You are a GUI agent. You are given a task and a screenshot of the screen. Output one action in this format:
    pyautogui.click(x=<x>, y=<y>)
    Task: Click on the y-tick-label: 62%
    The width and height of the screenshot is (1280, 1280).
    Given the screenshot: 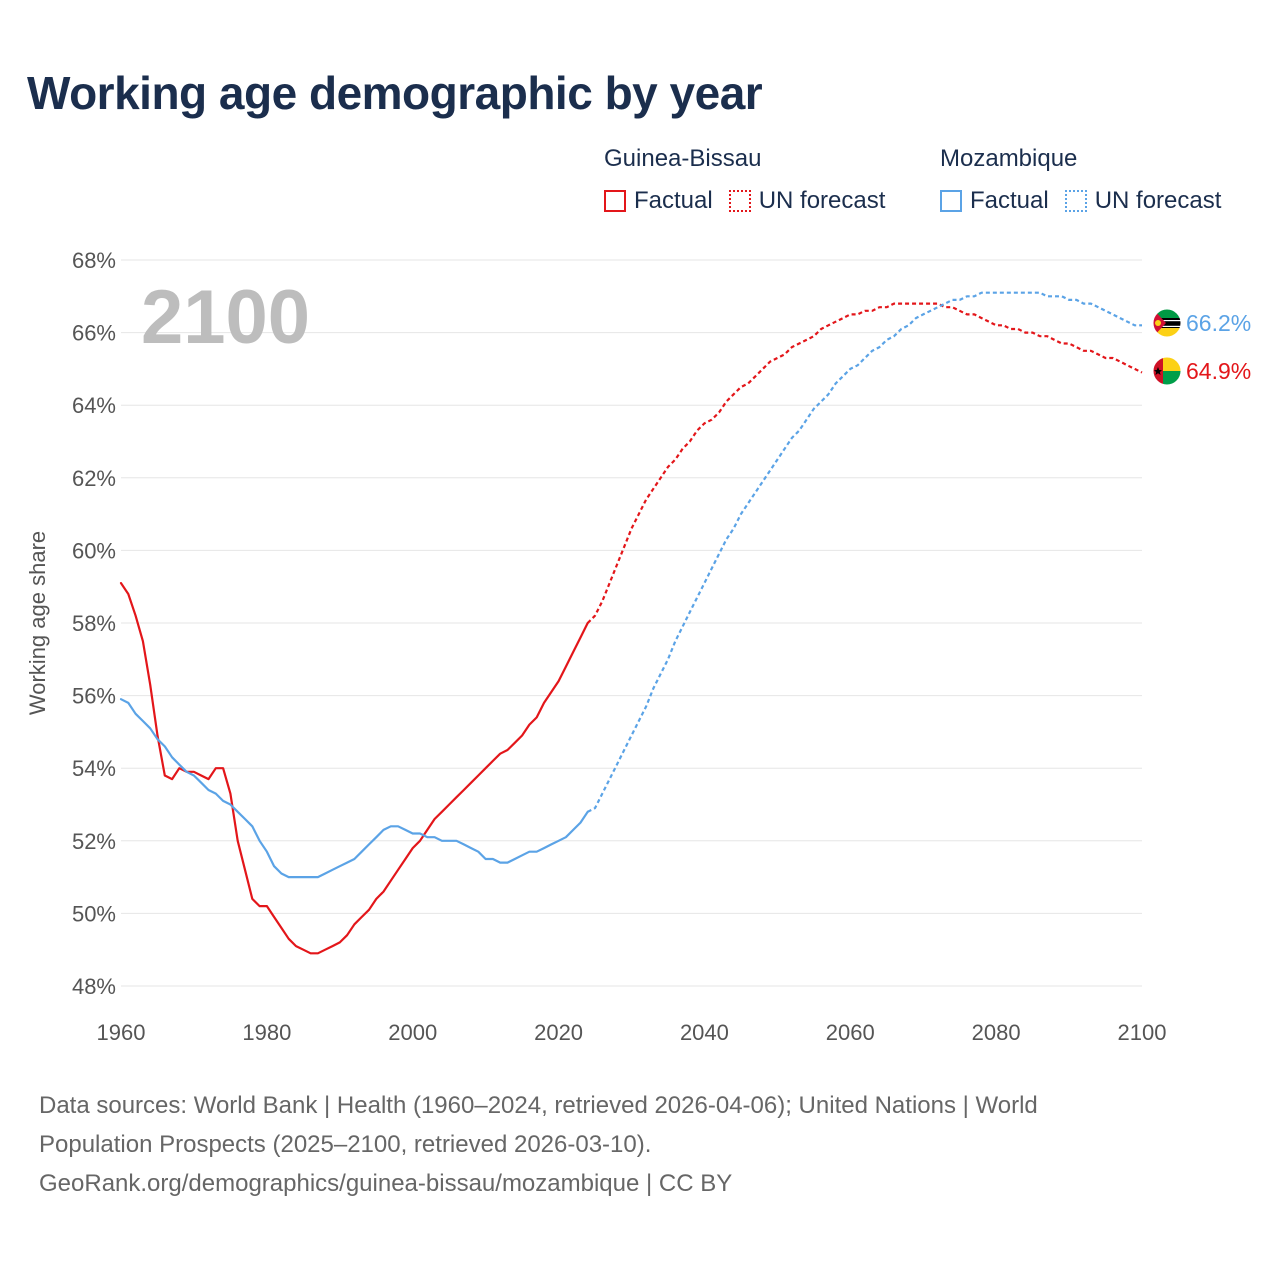 What is the action you would take?
    pyautogui.click(x=94, y=478)
    